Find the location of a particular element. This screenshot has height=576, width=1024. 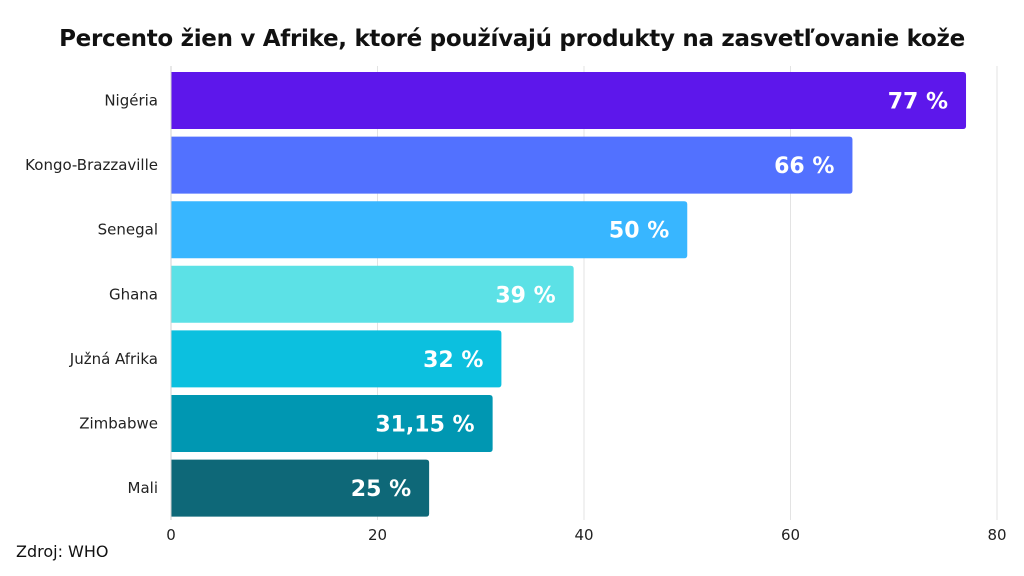

x-tick-label: 0 is located at coordinates (171, 535).